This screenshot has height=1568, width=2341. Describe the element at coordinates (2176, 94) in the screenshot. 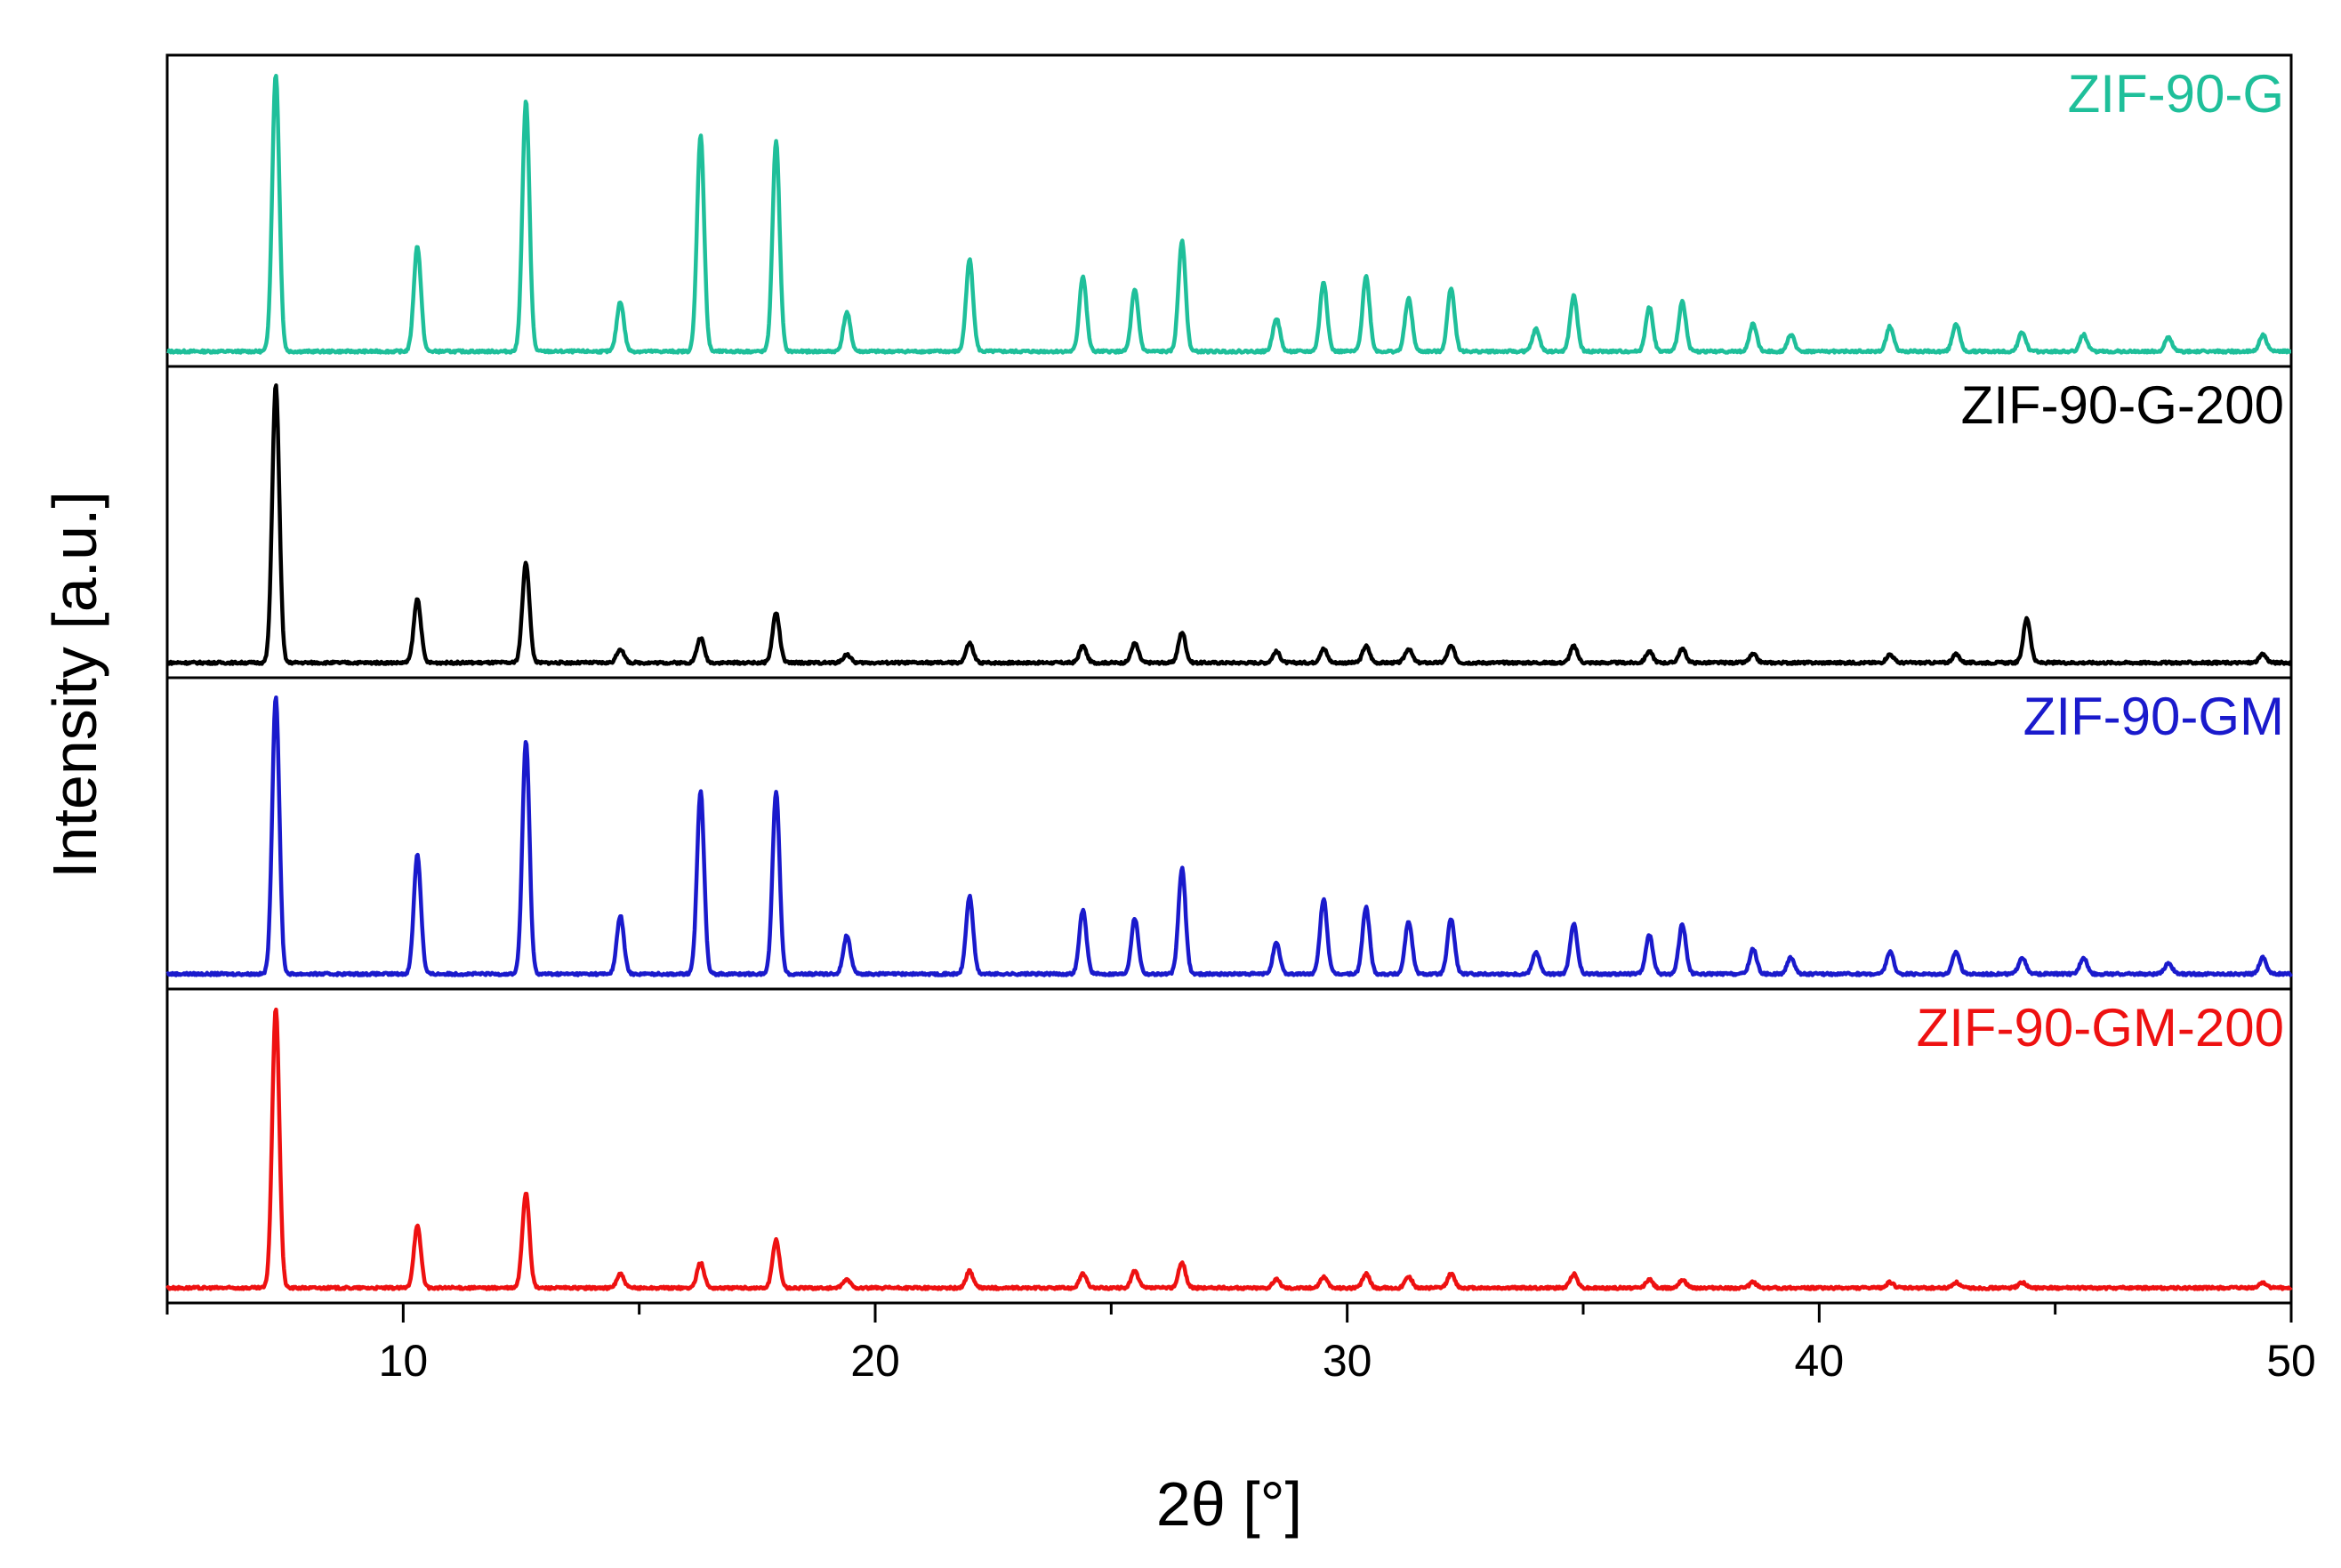

I see `series-label-1: ZIF-90-G` at that location.